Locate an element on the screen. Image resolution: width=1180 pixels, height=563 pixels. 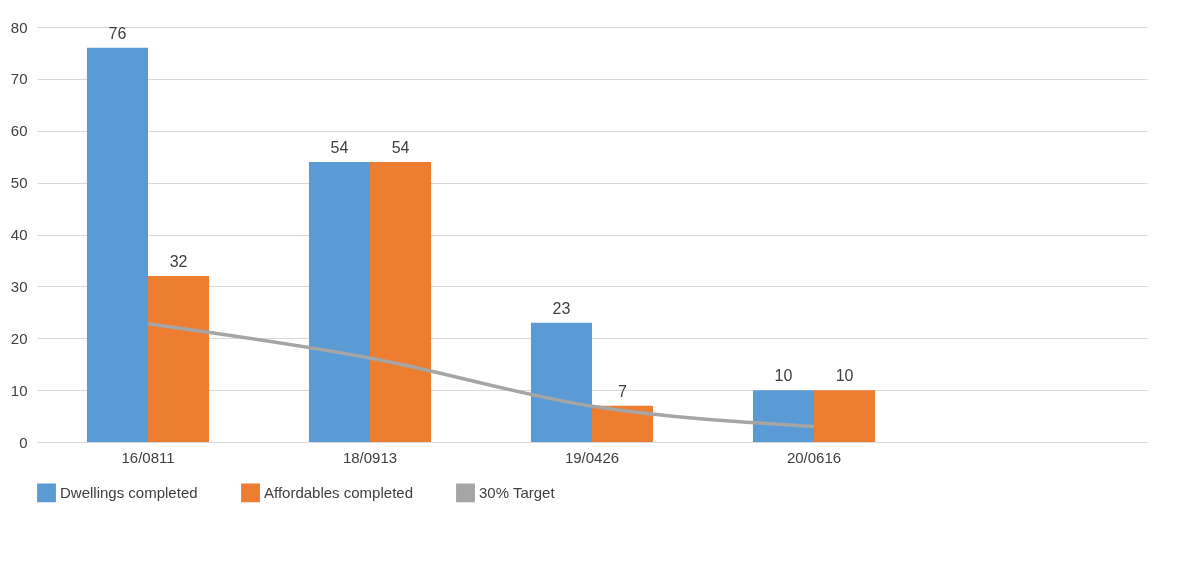
x-tick-label: 19/0426 is located at coordinates (592, 457).